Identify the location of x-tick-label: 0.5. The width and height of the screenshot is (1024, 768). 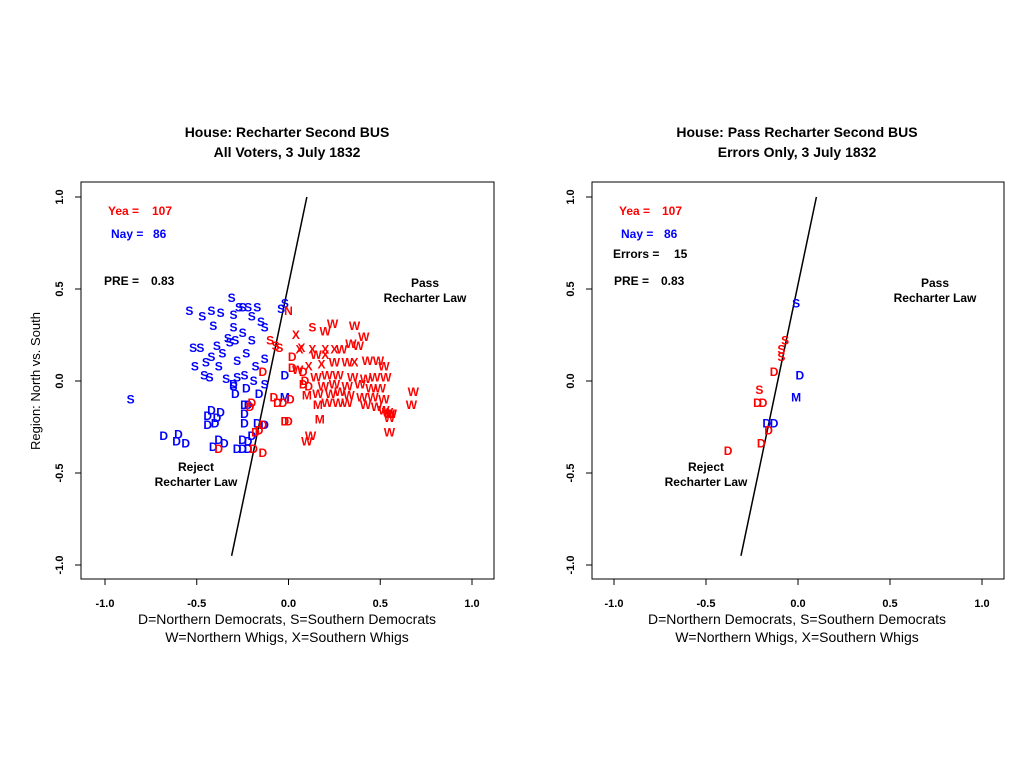
(380, 604).